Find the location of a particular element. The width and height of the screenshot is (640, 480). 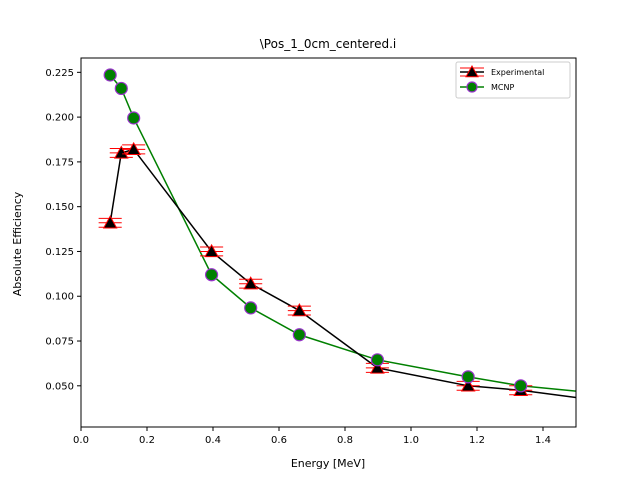

x-axis-ticks: 0.0 0.2 0.4 0.6 0.8 1.0 1.2 1.4 is located at coordinates (312, 436).